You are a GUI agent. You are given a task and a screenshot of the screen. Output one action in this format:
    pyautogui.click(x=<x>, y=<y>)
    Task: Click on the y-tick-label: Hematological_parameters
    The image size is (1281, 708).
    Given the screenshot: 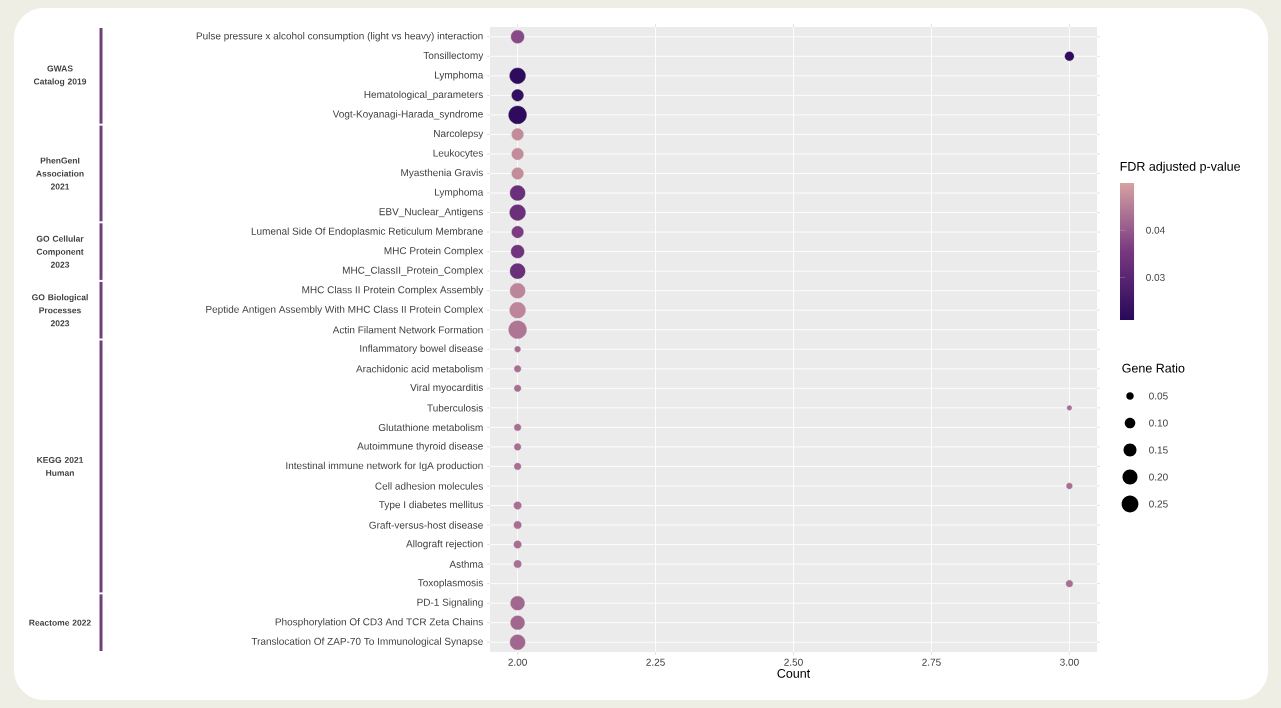 What is the action you would take?
    pyautogui.click(x=423, y=95)
    